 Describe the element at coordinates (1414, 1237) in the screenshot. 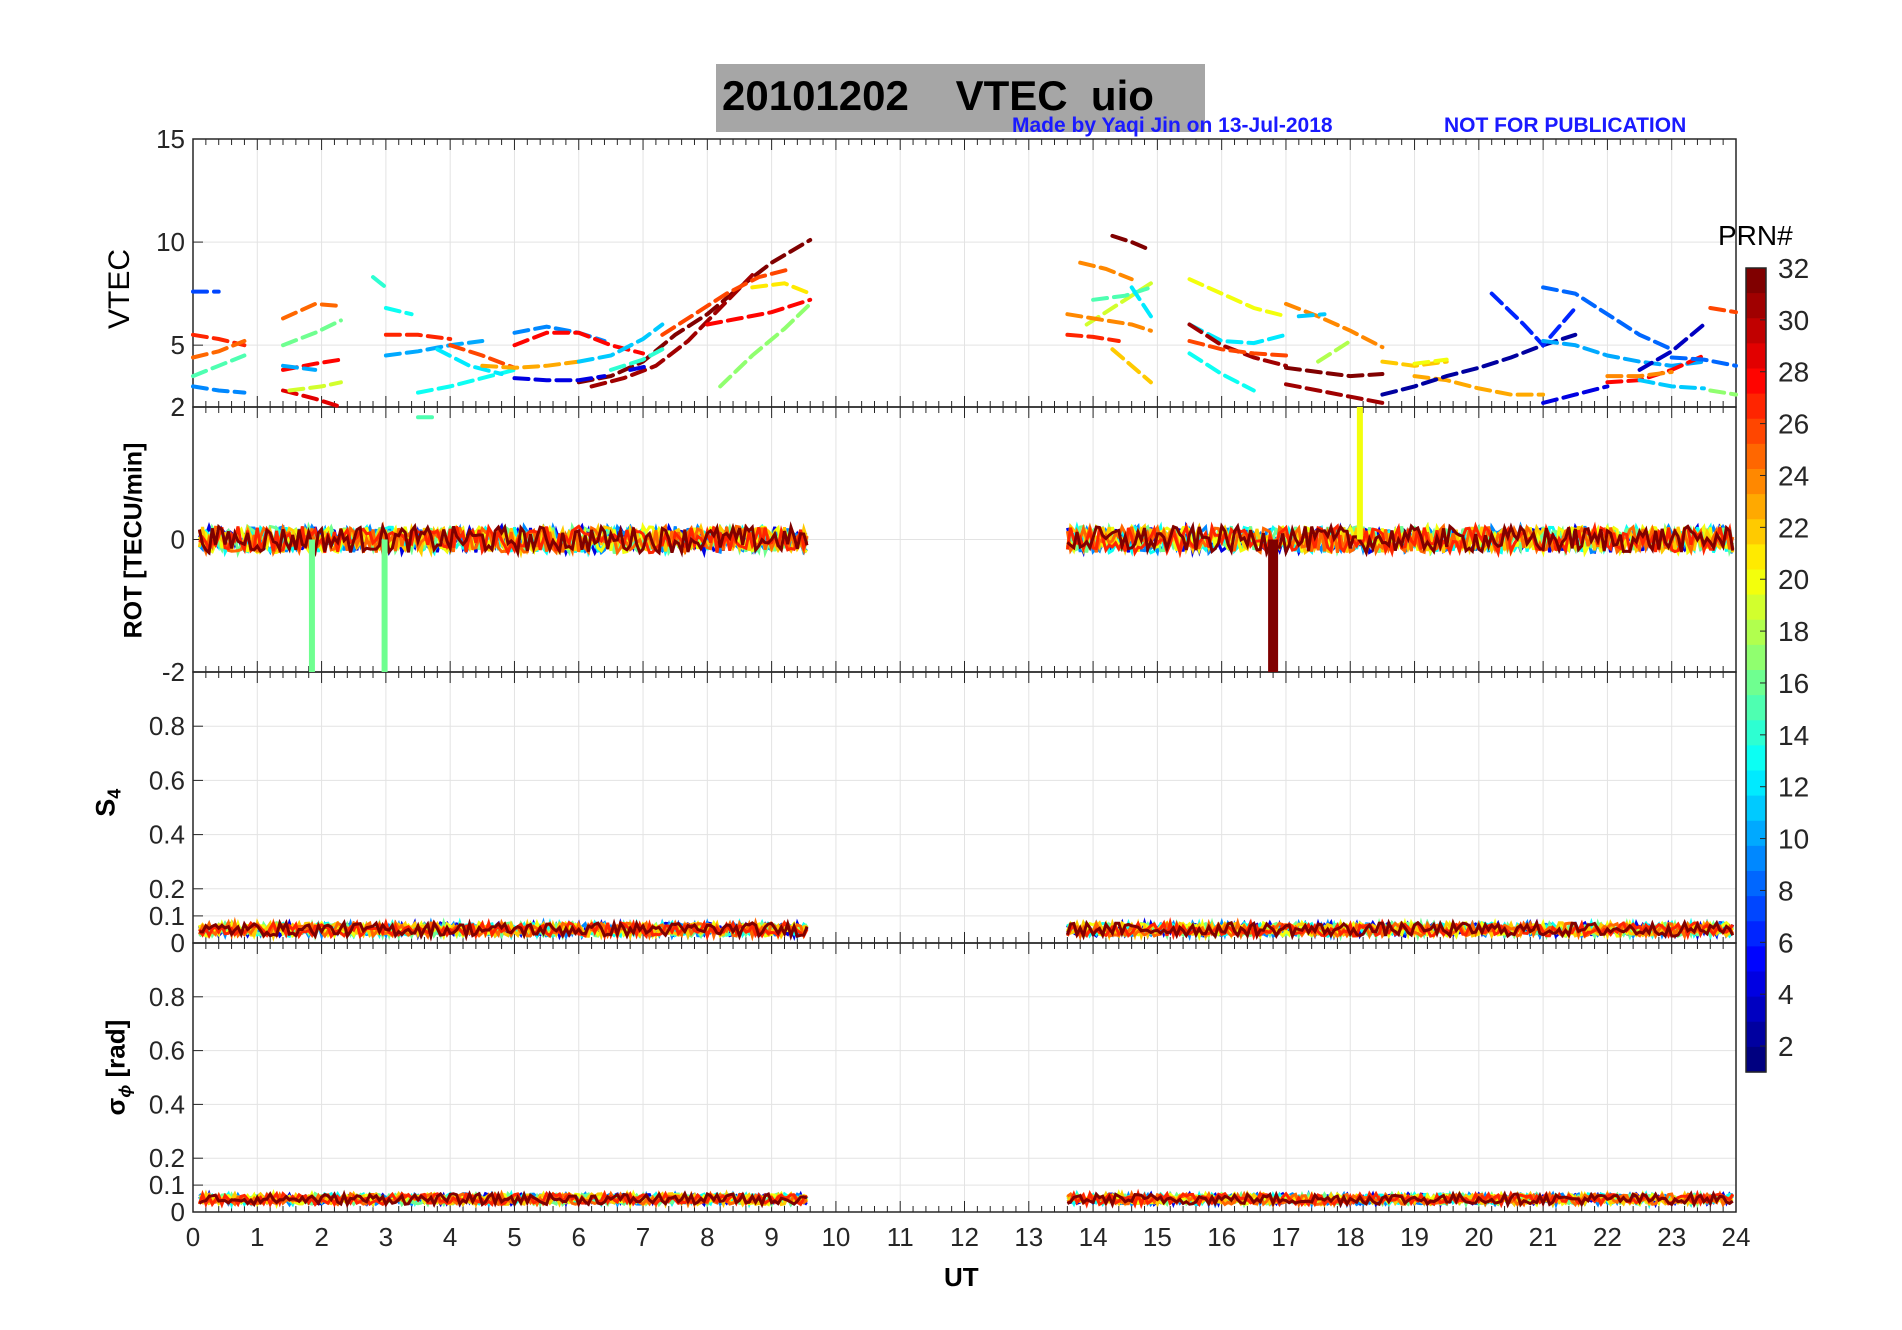

I see `x-tick-label: 19` at that location.